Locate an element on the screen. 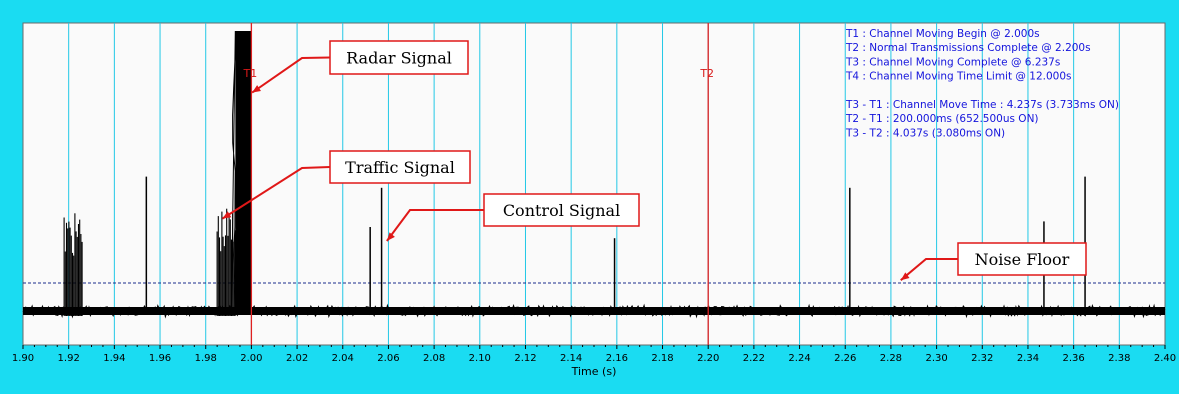  callout-label: Traffic Signal is located at coordinates (400, 167).